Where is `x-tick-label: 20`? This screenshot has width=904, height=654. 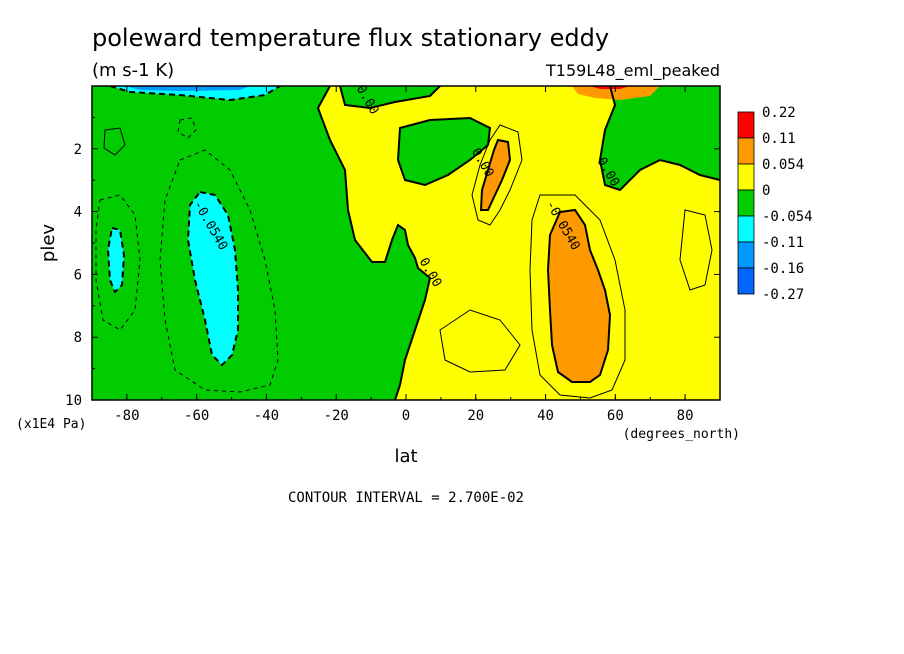 x-tick-label: 20 is located at coordinates (475, 416).